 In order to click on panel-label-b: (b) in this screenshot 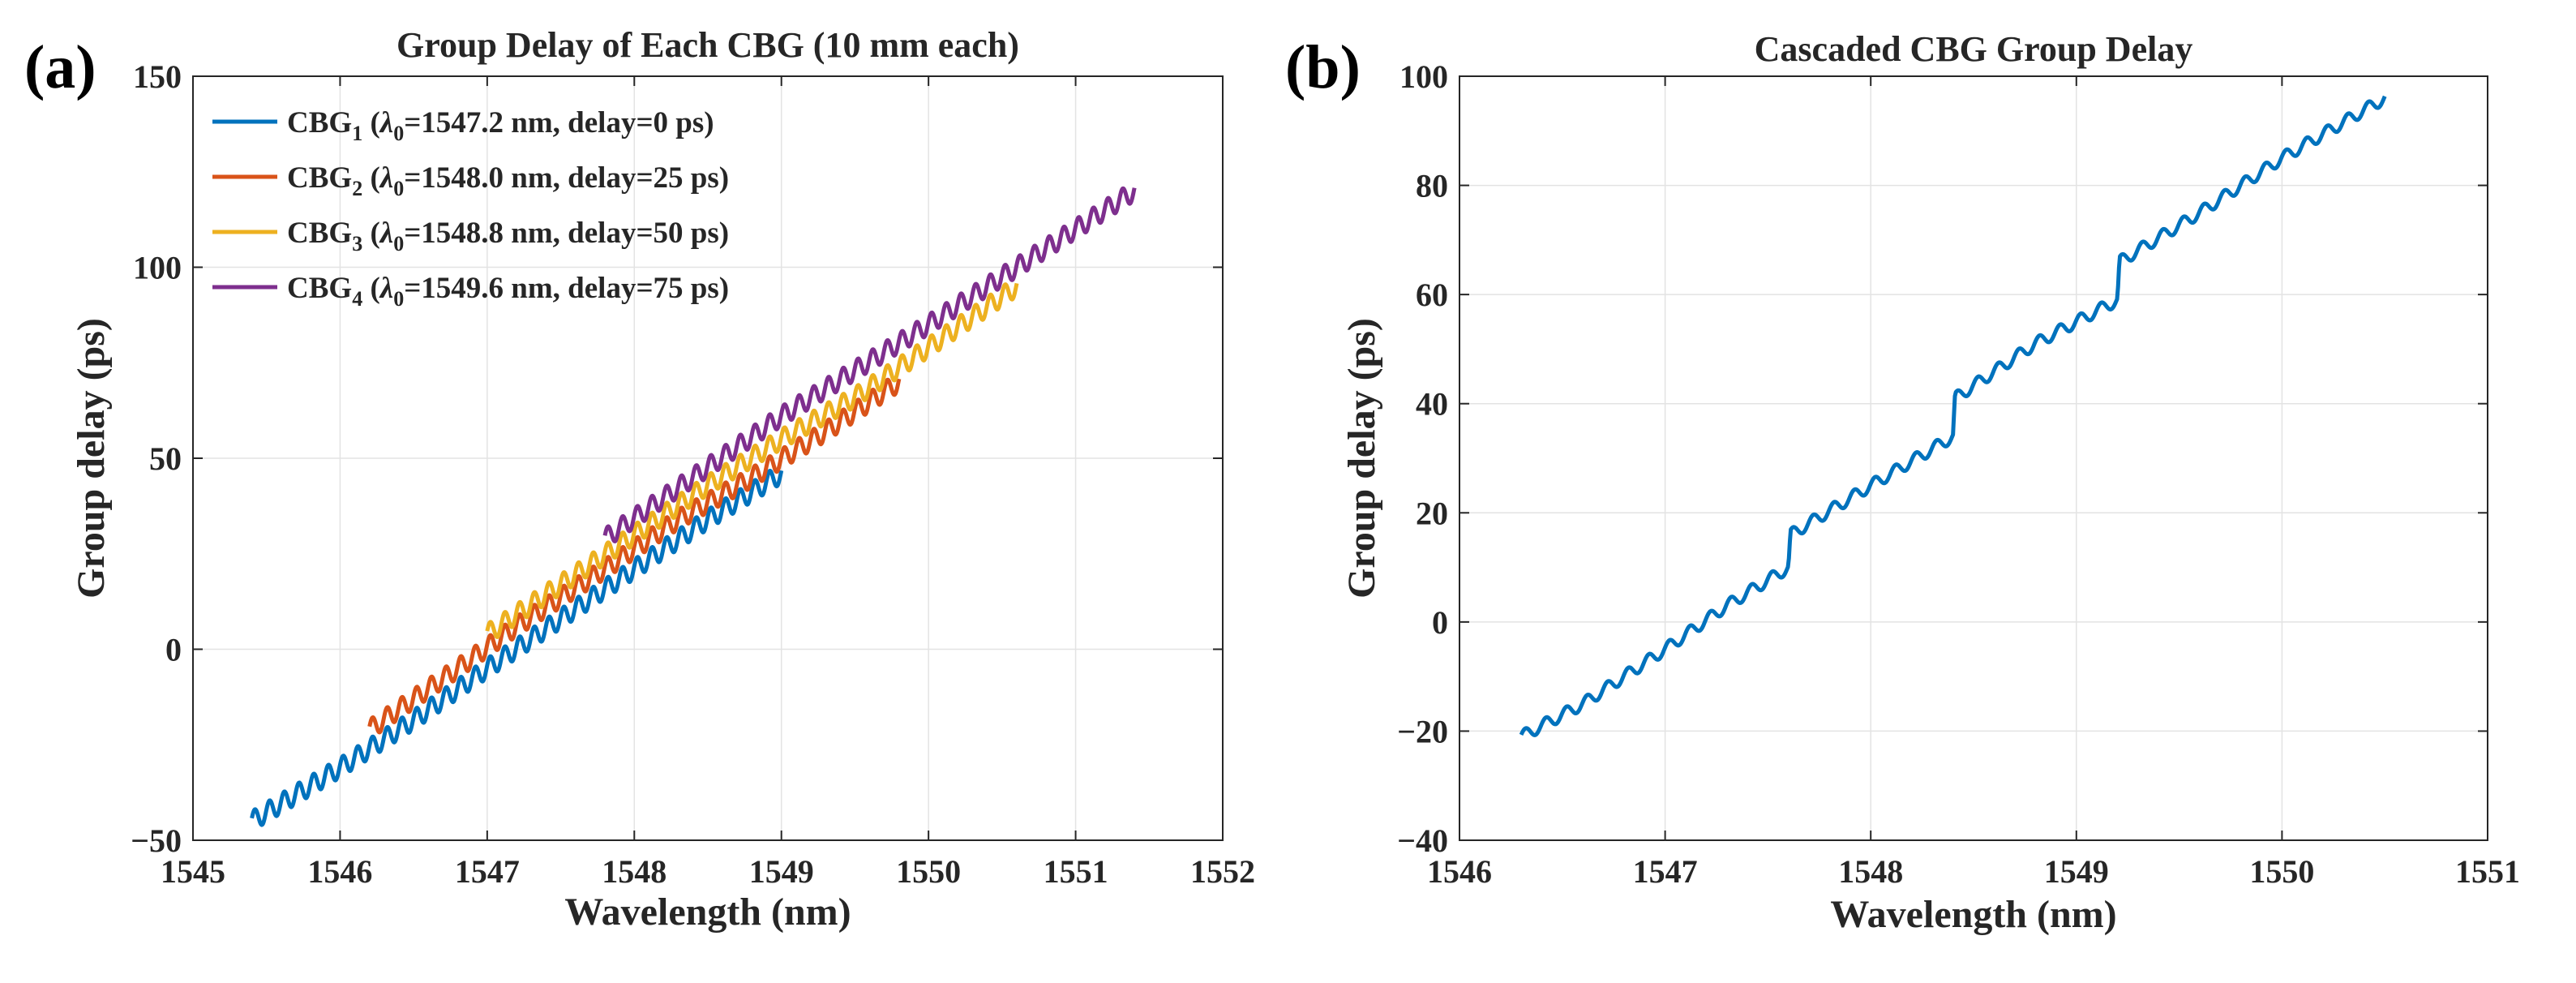, I will do `click(1323, 67)`.